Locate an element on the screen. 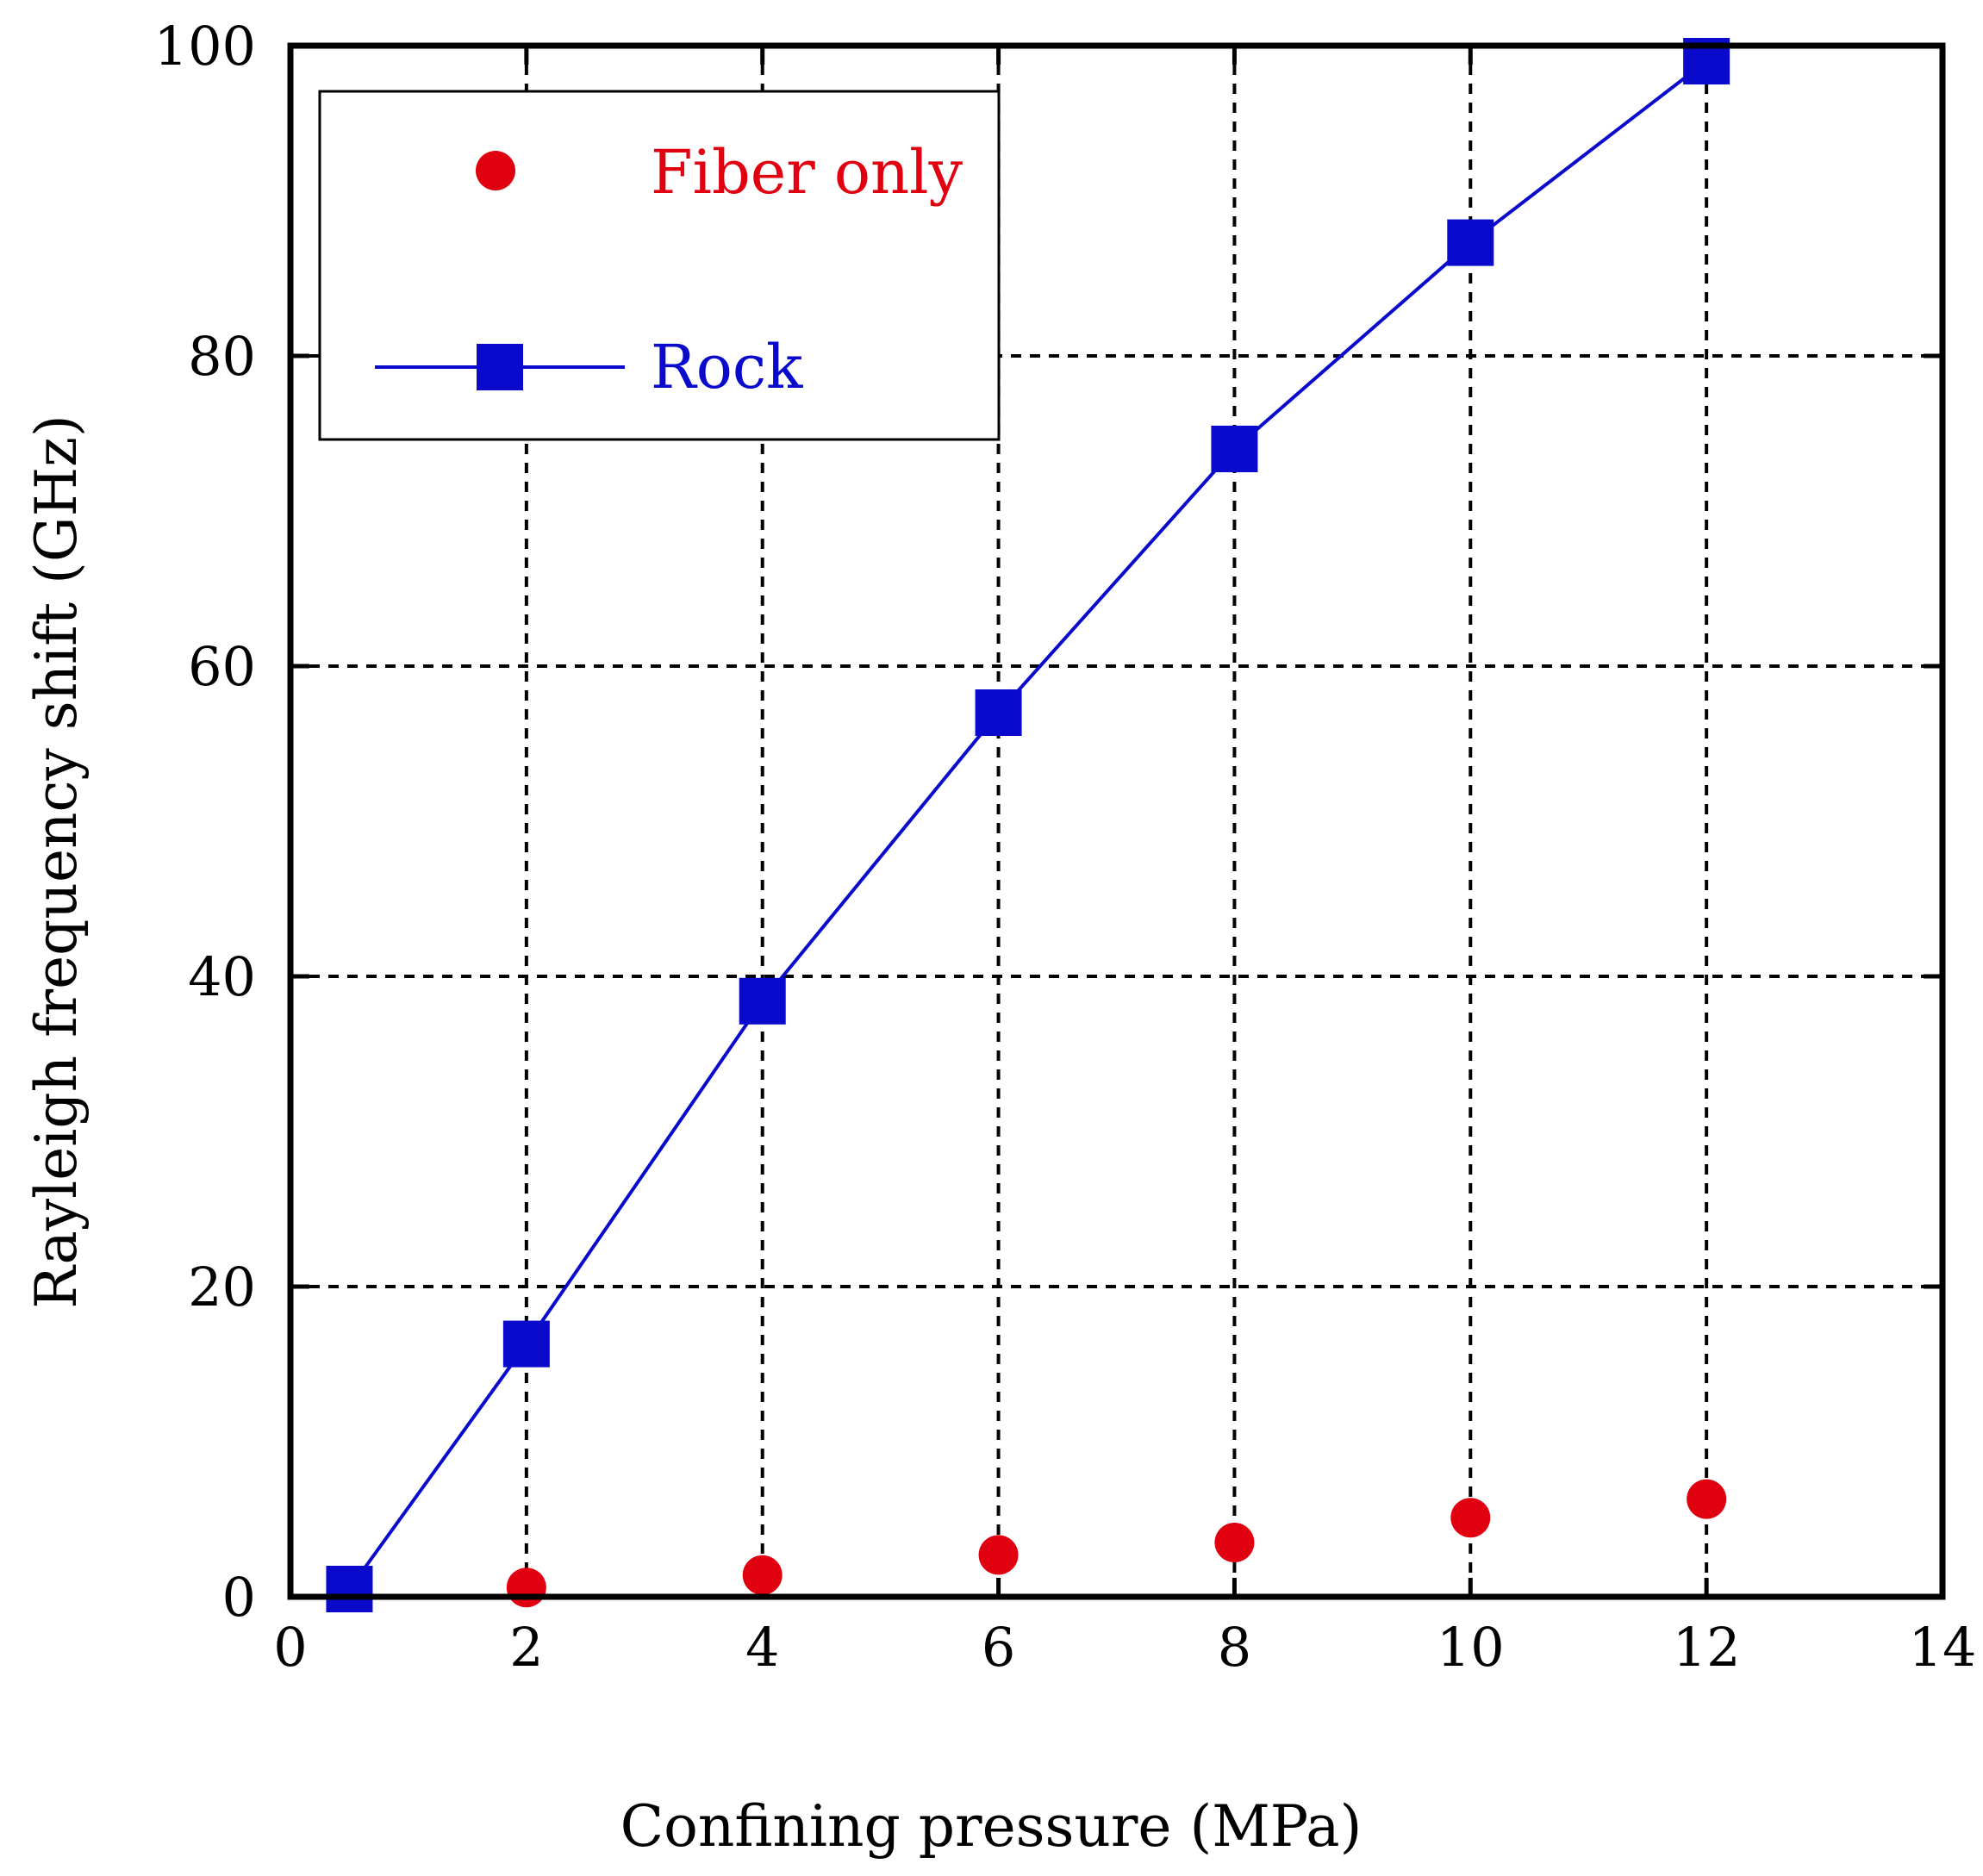 The image size is (1983, 1876). x-tick-labels: 0 2 4 6 8 10 12 14 is located at coordinates (1124, 1647).